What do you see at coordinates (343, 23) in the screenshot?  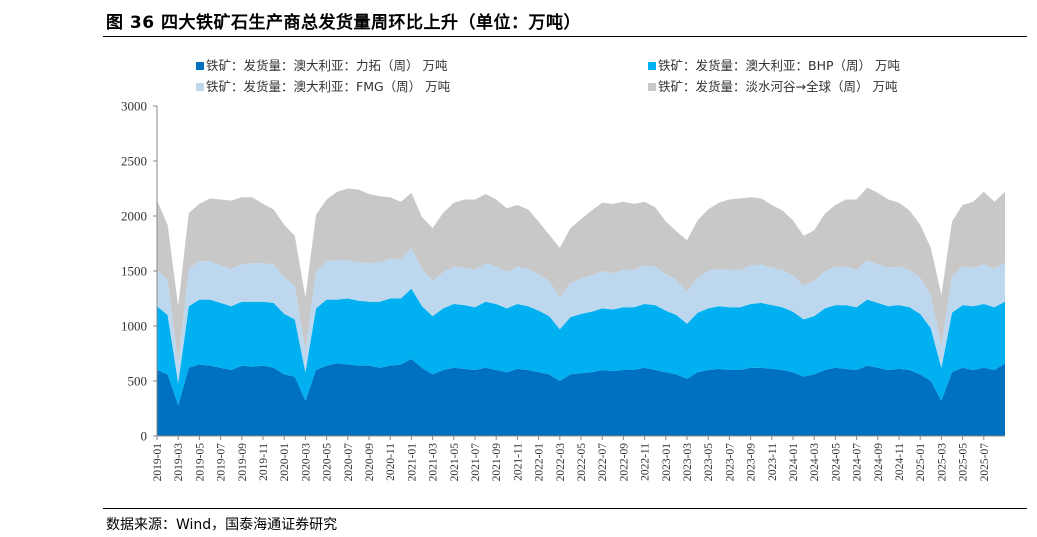 I see `figure-title: 图 36 四大铁矿石生产商总发货量周环比上升（单位：万吨）` at bounding box center [343, 23].